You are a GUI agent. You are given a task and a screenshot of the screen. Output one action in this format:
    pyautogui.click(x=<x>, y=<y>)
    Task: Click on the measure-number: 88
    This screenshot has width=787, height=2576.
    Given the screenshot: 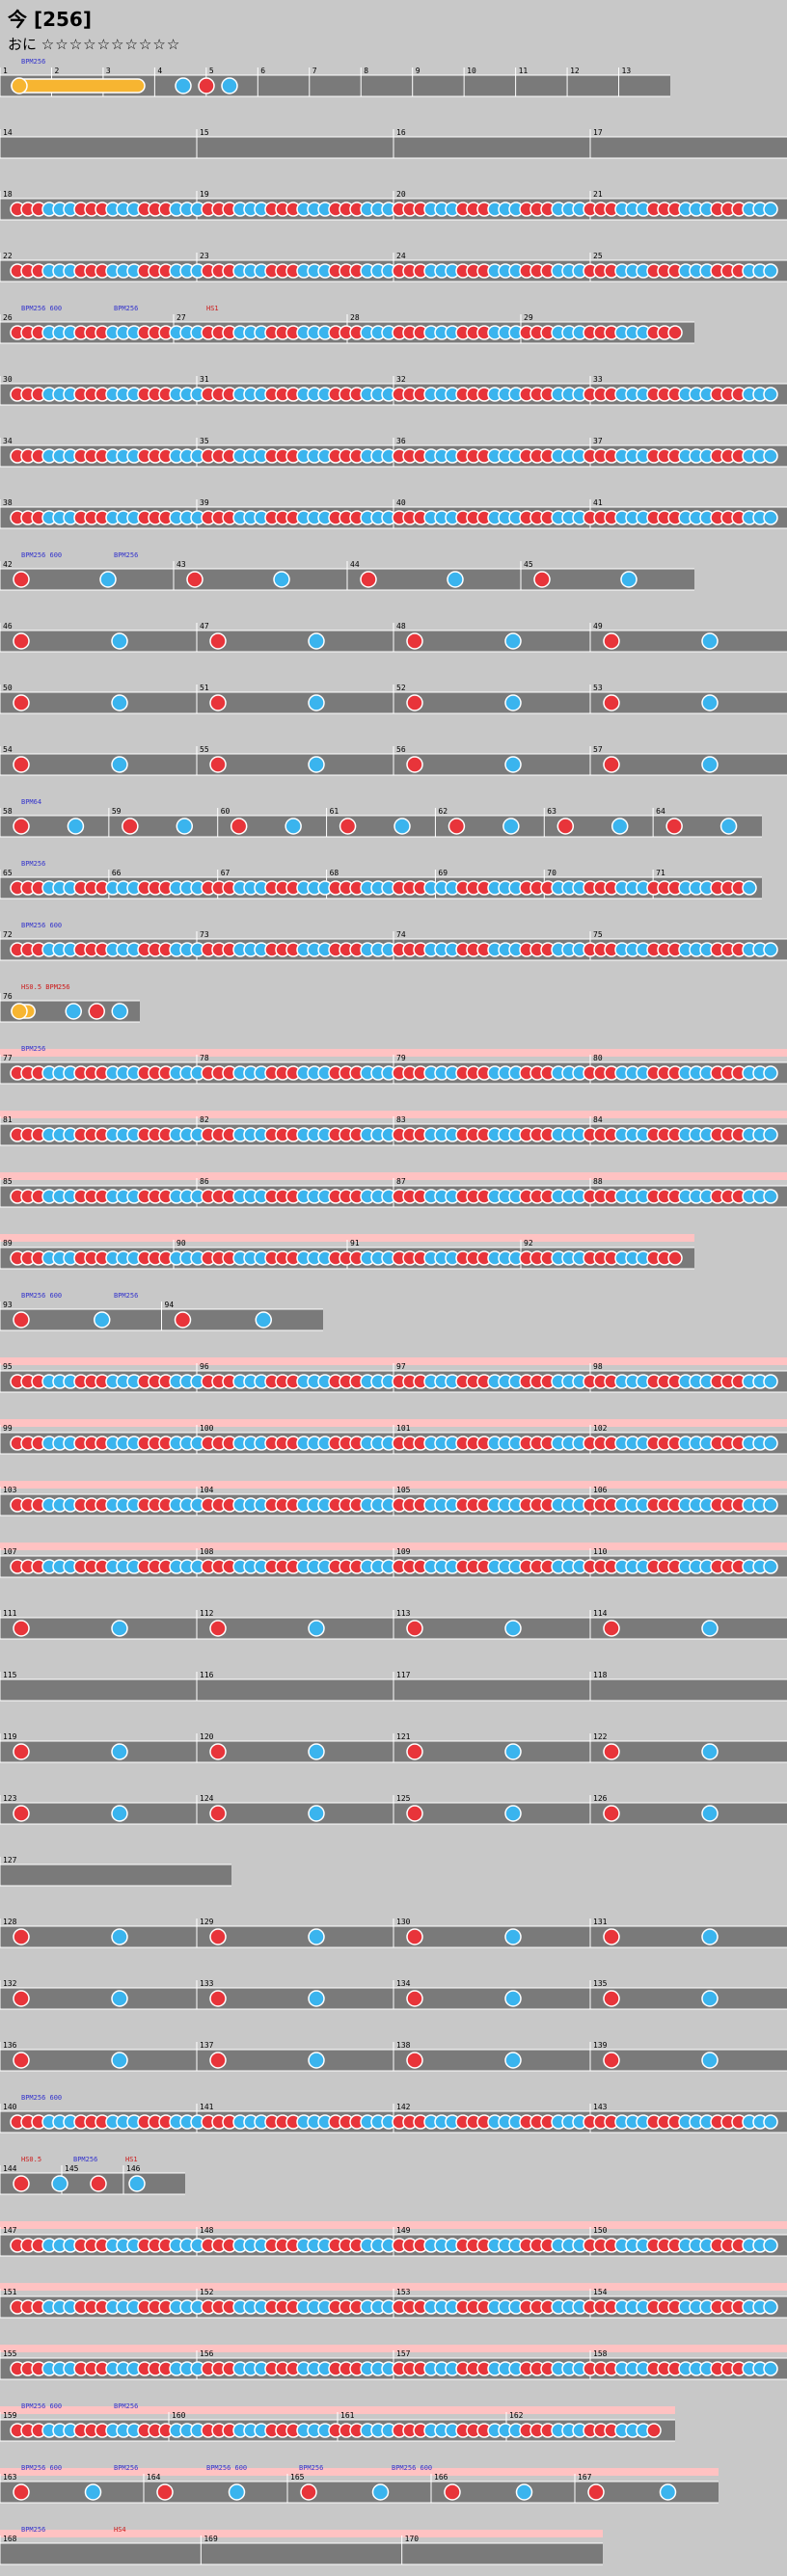 What is the action you would take?
    pyautogui.click(x=598, y=1181)
    